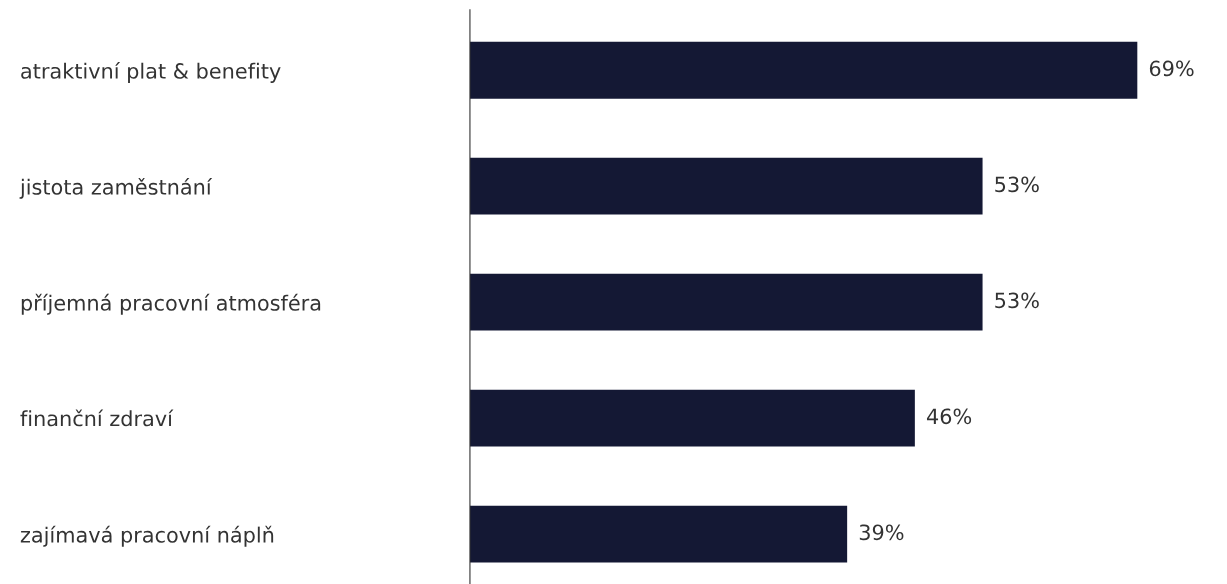  Describe the element at coordinates (949, 416) in the screenshot. I see `data-label: 46%` at that location.